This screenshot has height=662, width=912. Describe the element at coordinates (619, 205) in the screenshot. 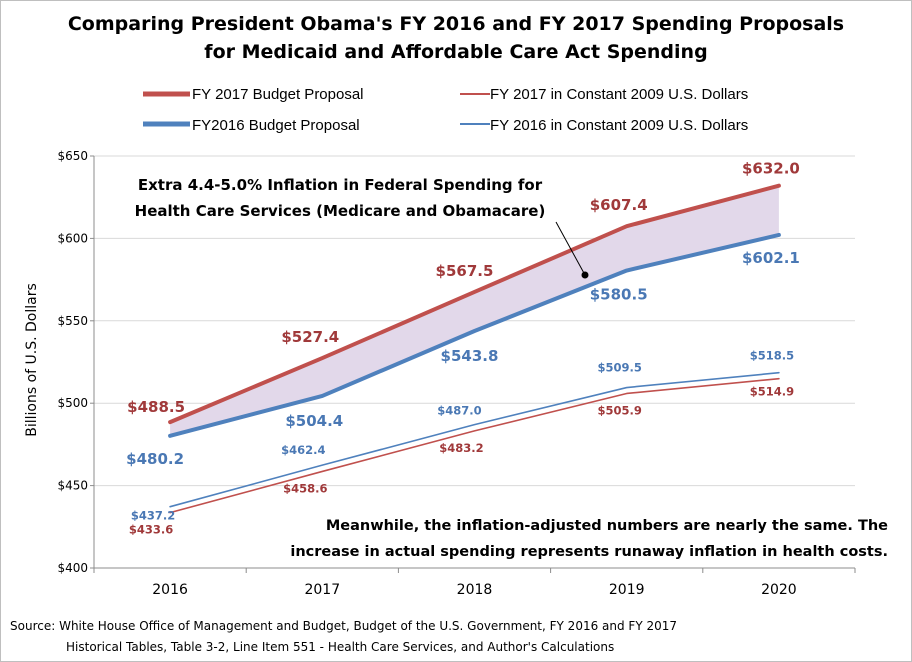

I see `data-label-fy2017-2019: $607.4` at that location.